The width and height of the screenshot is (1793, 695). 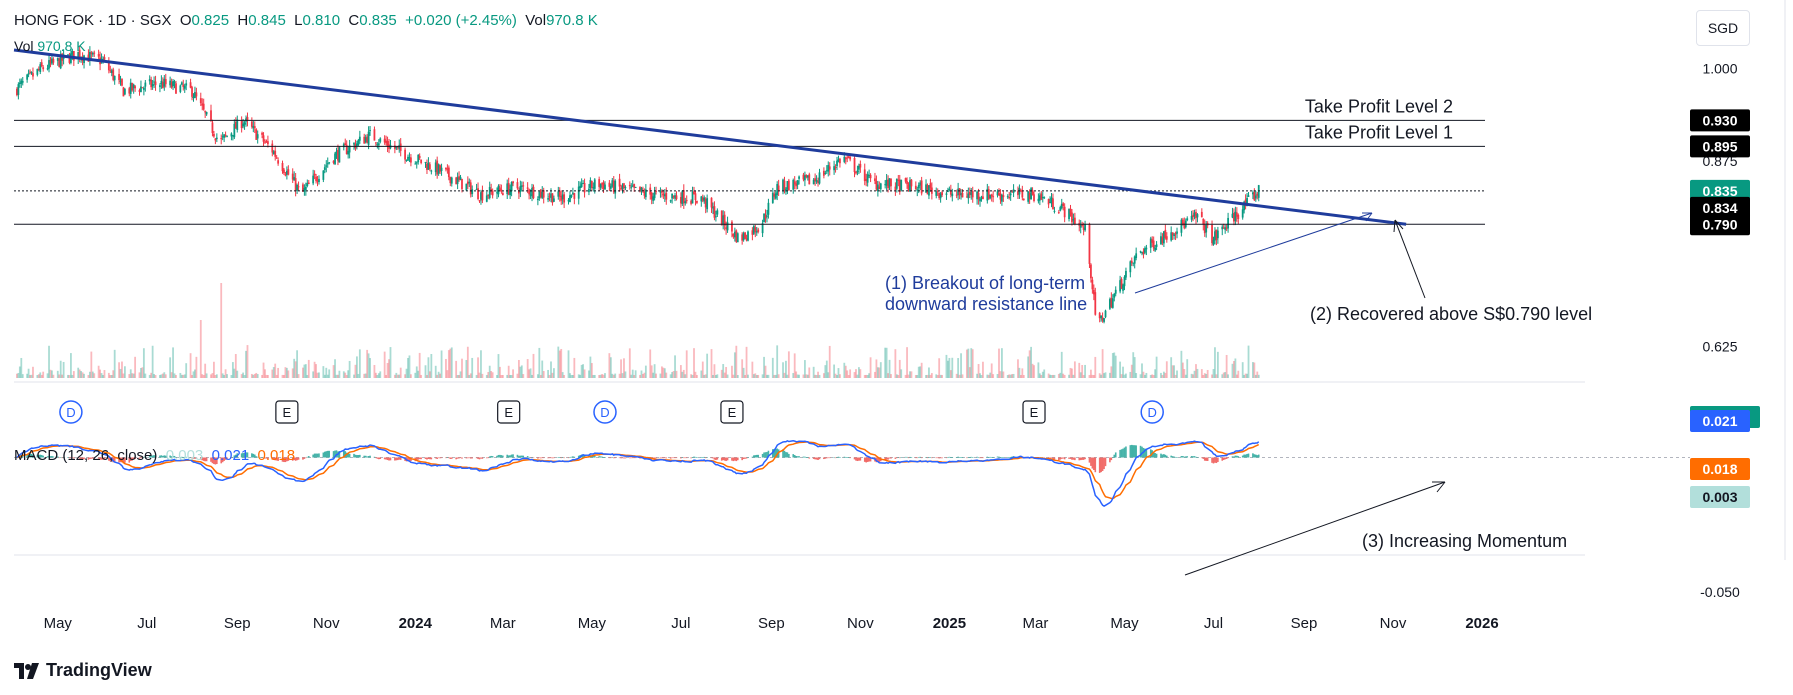 I want to click on time-axis-label: 2026, so click(x=1481, y=623).